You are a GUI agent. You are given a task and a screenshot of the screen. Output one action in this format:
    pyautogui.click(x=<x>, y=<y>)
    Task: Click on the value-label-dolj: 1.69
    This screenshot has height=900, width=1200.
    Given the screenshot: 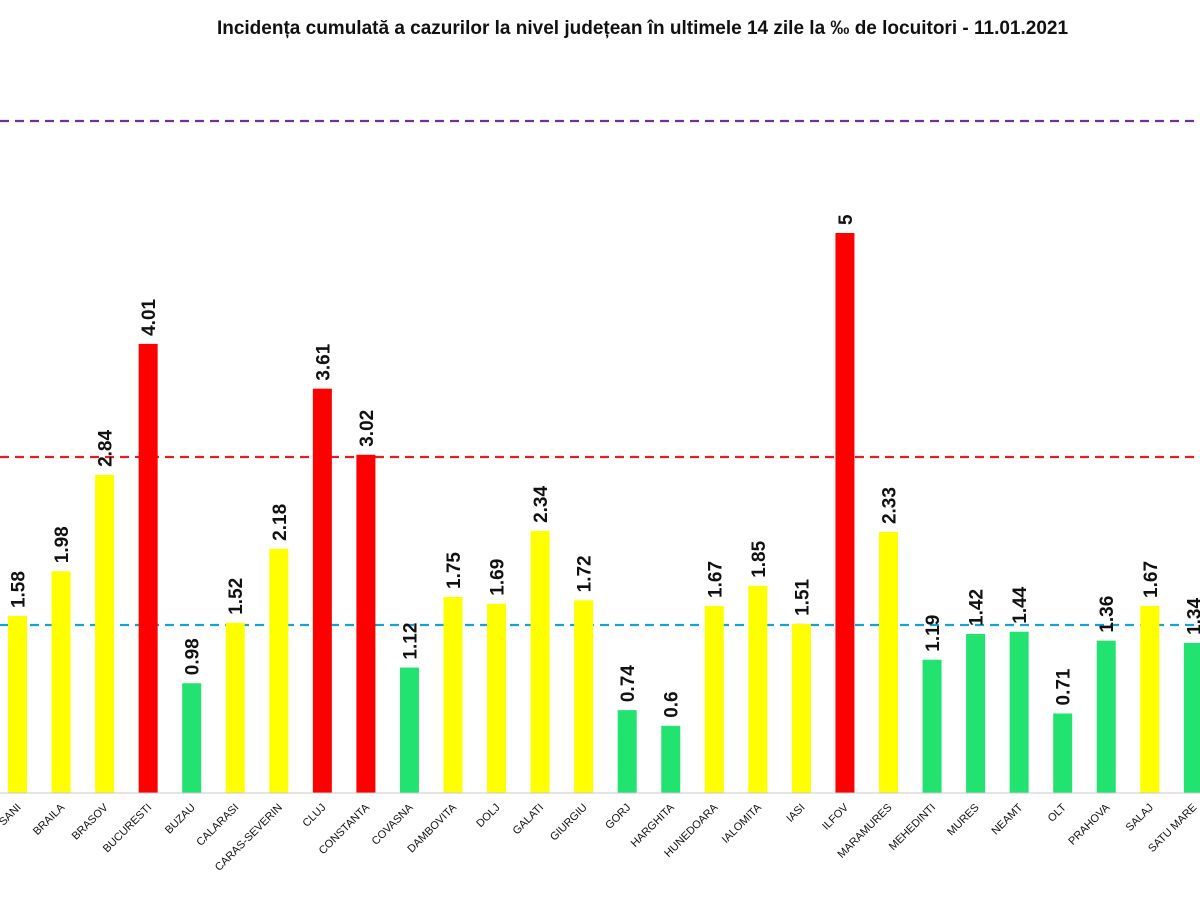 What is the action you would take?
    pyautogui.click(x=498, y=577)
    